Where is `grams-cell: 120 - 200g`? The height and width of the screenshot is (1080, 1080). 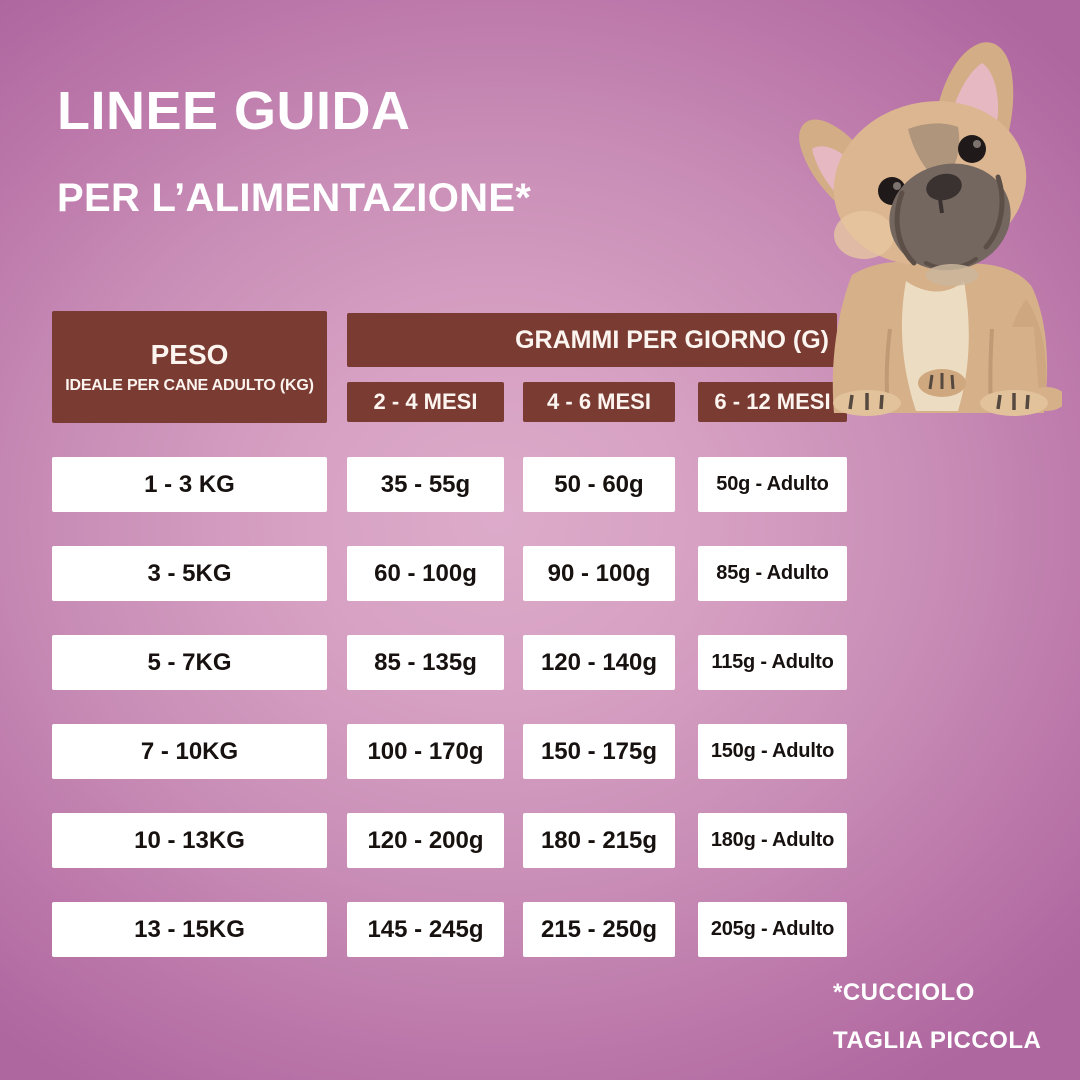 grams-cell: 120 - 200g is located at coordinates (425, 840).